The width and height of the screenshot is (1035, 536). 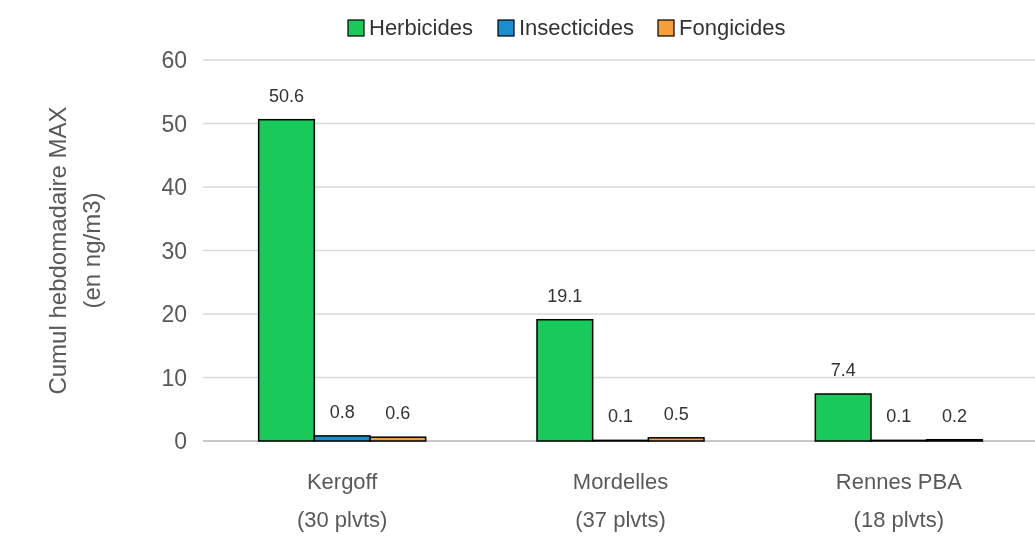 I want to click on x-tick-label: Mordelles (37 plvts), so click(x=620, y=500).